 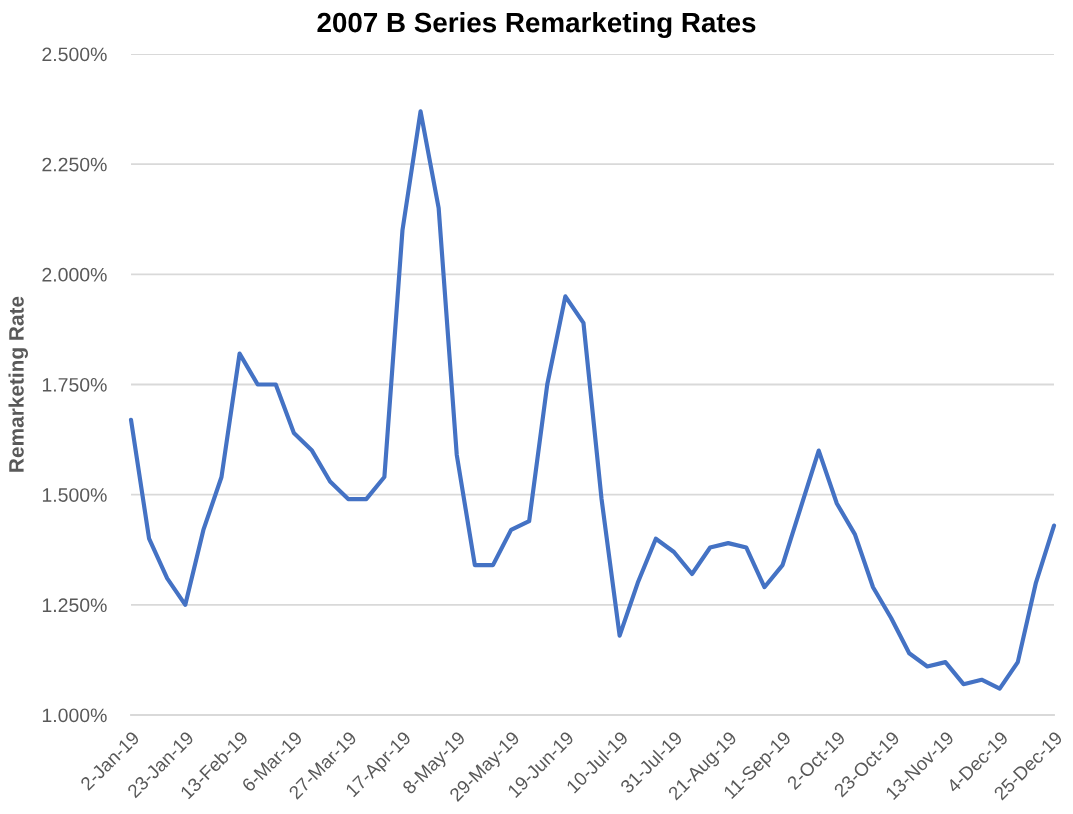 I want to click on y-tick-label: 1.500%, so click(x=74, y=495).